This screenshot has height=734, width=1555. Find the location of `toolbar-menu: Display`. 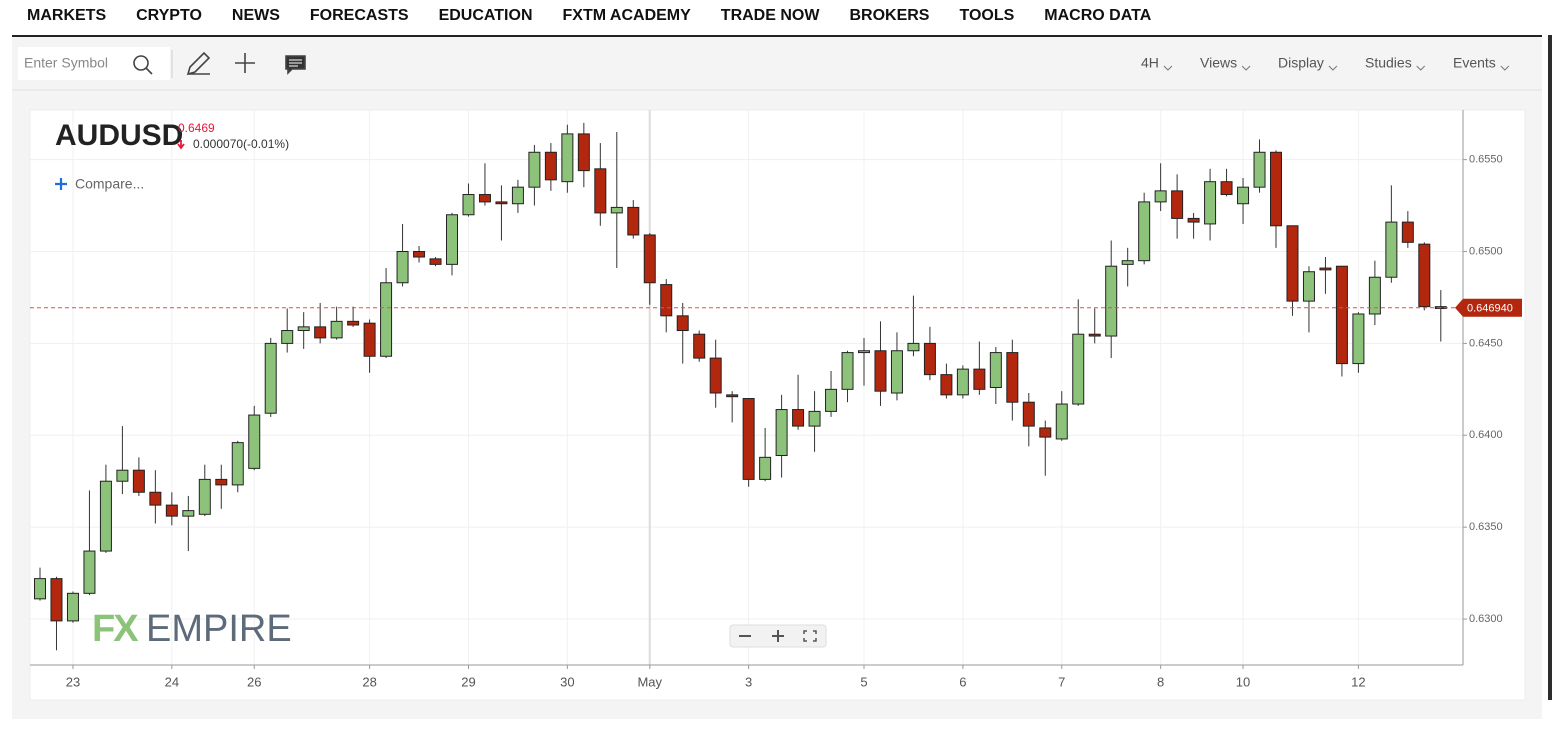

toolbar-menu: Display is located at coordinates (1301, 63).